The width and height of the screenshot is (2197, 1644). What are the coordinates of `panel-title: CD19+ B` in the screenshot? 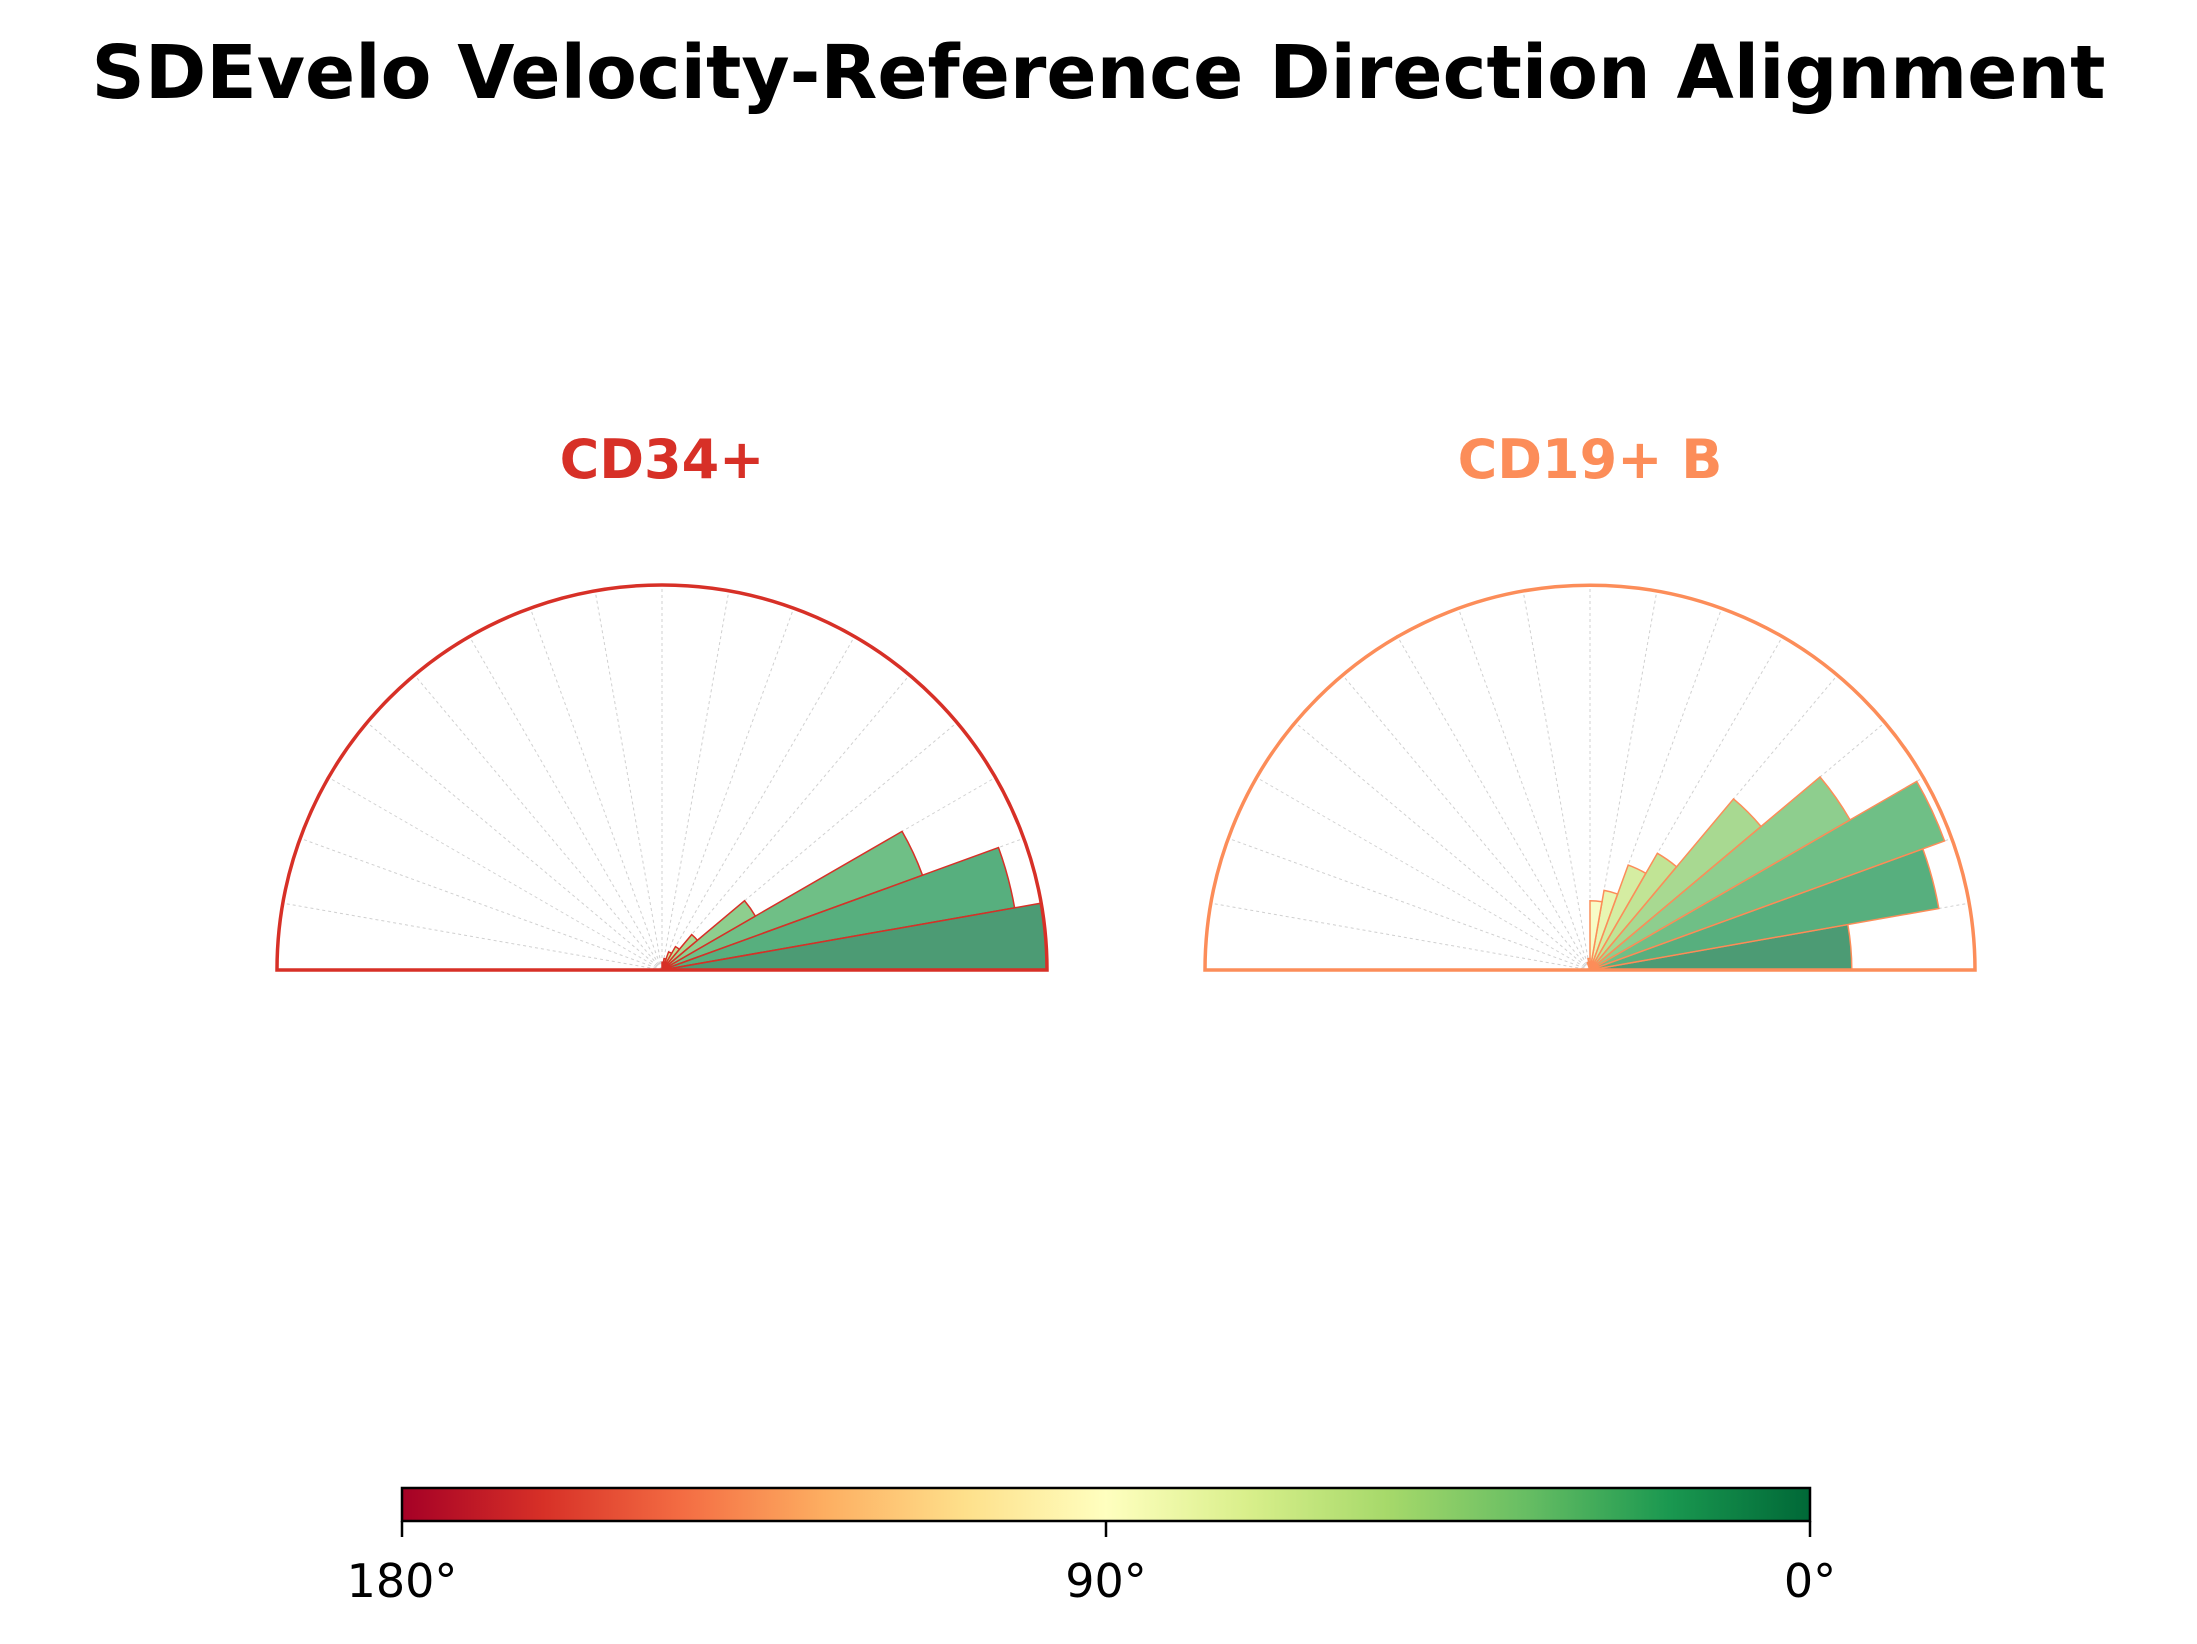 It's located at (1590, 459).